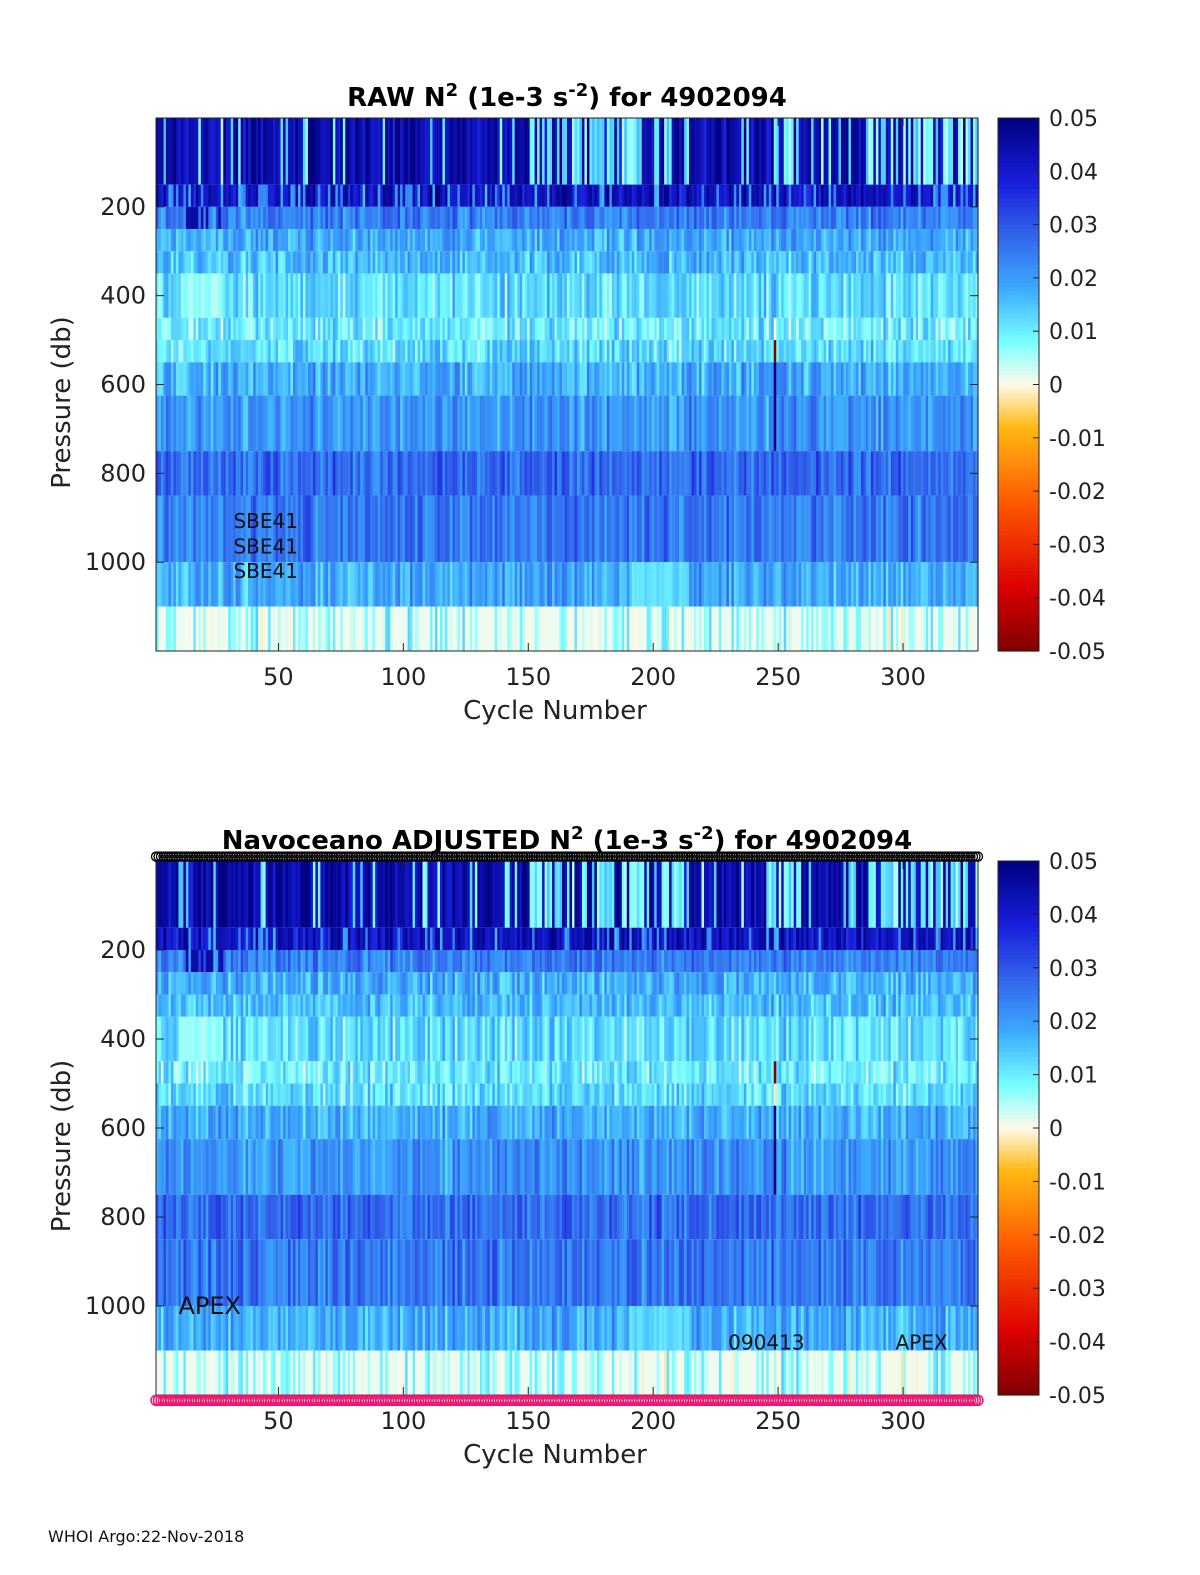  I want to click on title-superscript: 2, so click(452, 90).